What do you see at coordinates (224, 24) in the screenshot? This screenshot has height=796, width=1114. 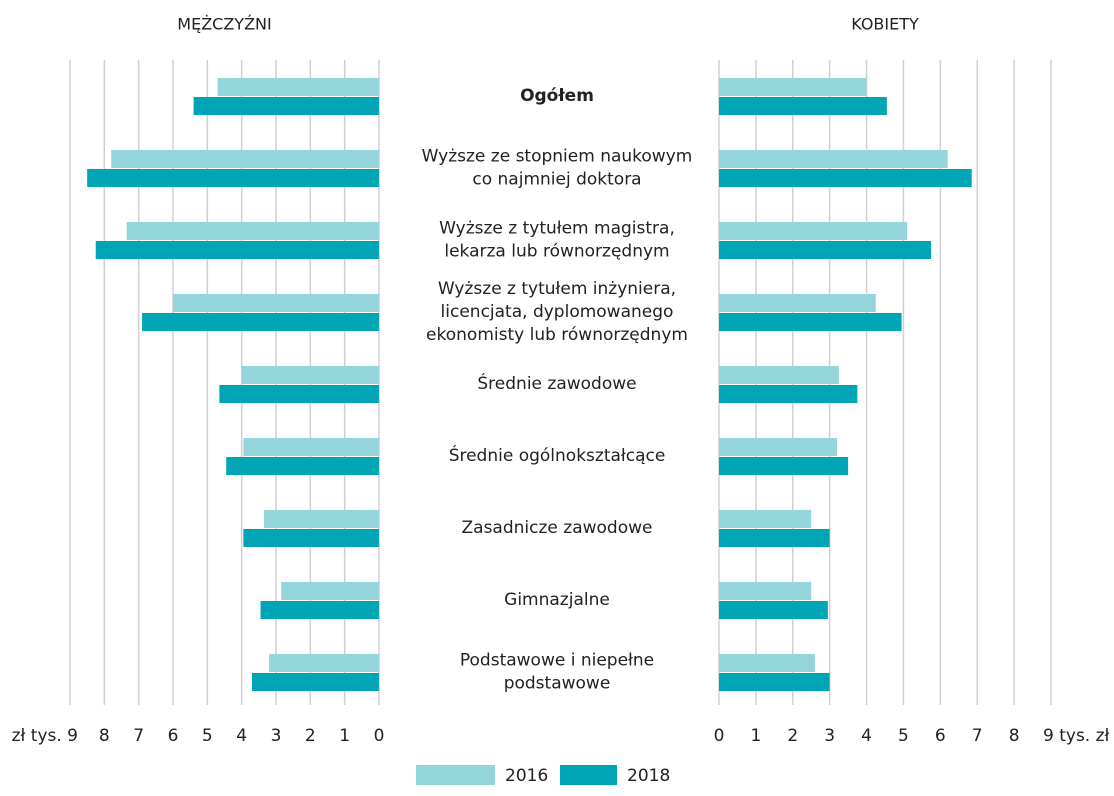 I see `panel-title: MĘŻCZYŹNI` at bounding box center [224, 24].